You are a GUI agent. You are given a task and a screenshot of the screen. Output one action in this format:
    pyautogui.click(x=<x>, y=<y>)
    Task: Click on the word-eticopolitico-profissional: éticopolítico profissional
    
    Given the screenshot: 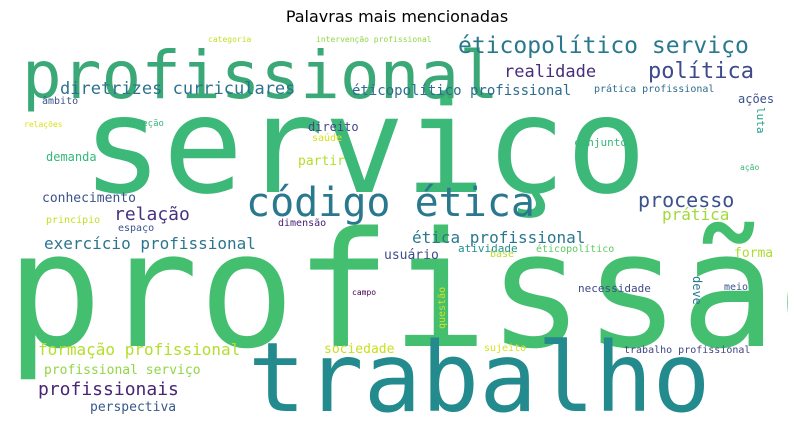 What is the action you would take?
    pyautogui.click(x=462, y=91)
    